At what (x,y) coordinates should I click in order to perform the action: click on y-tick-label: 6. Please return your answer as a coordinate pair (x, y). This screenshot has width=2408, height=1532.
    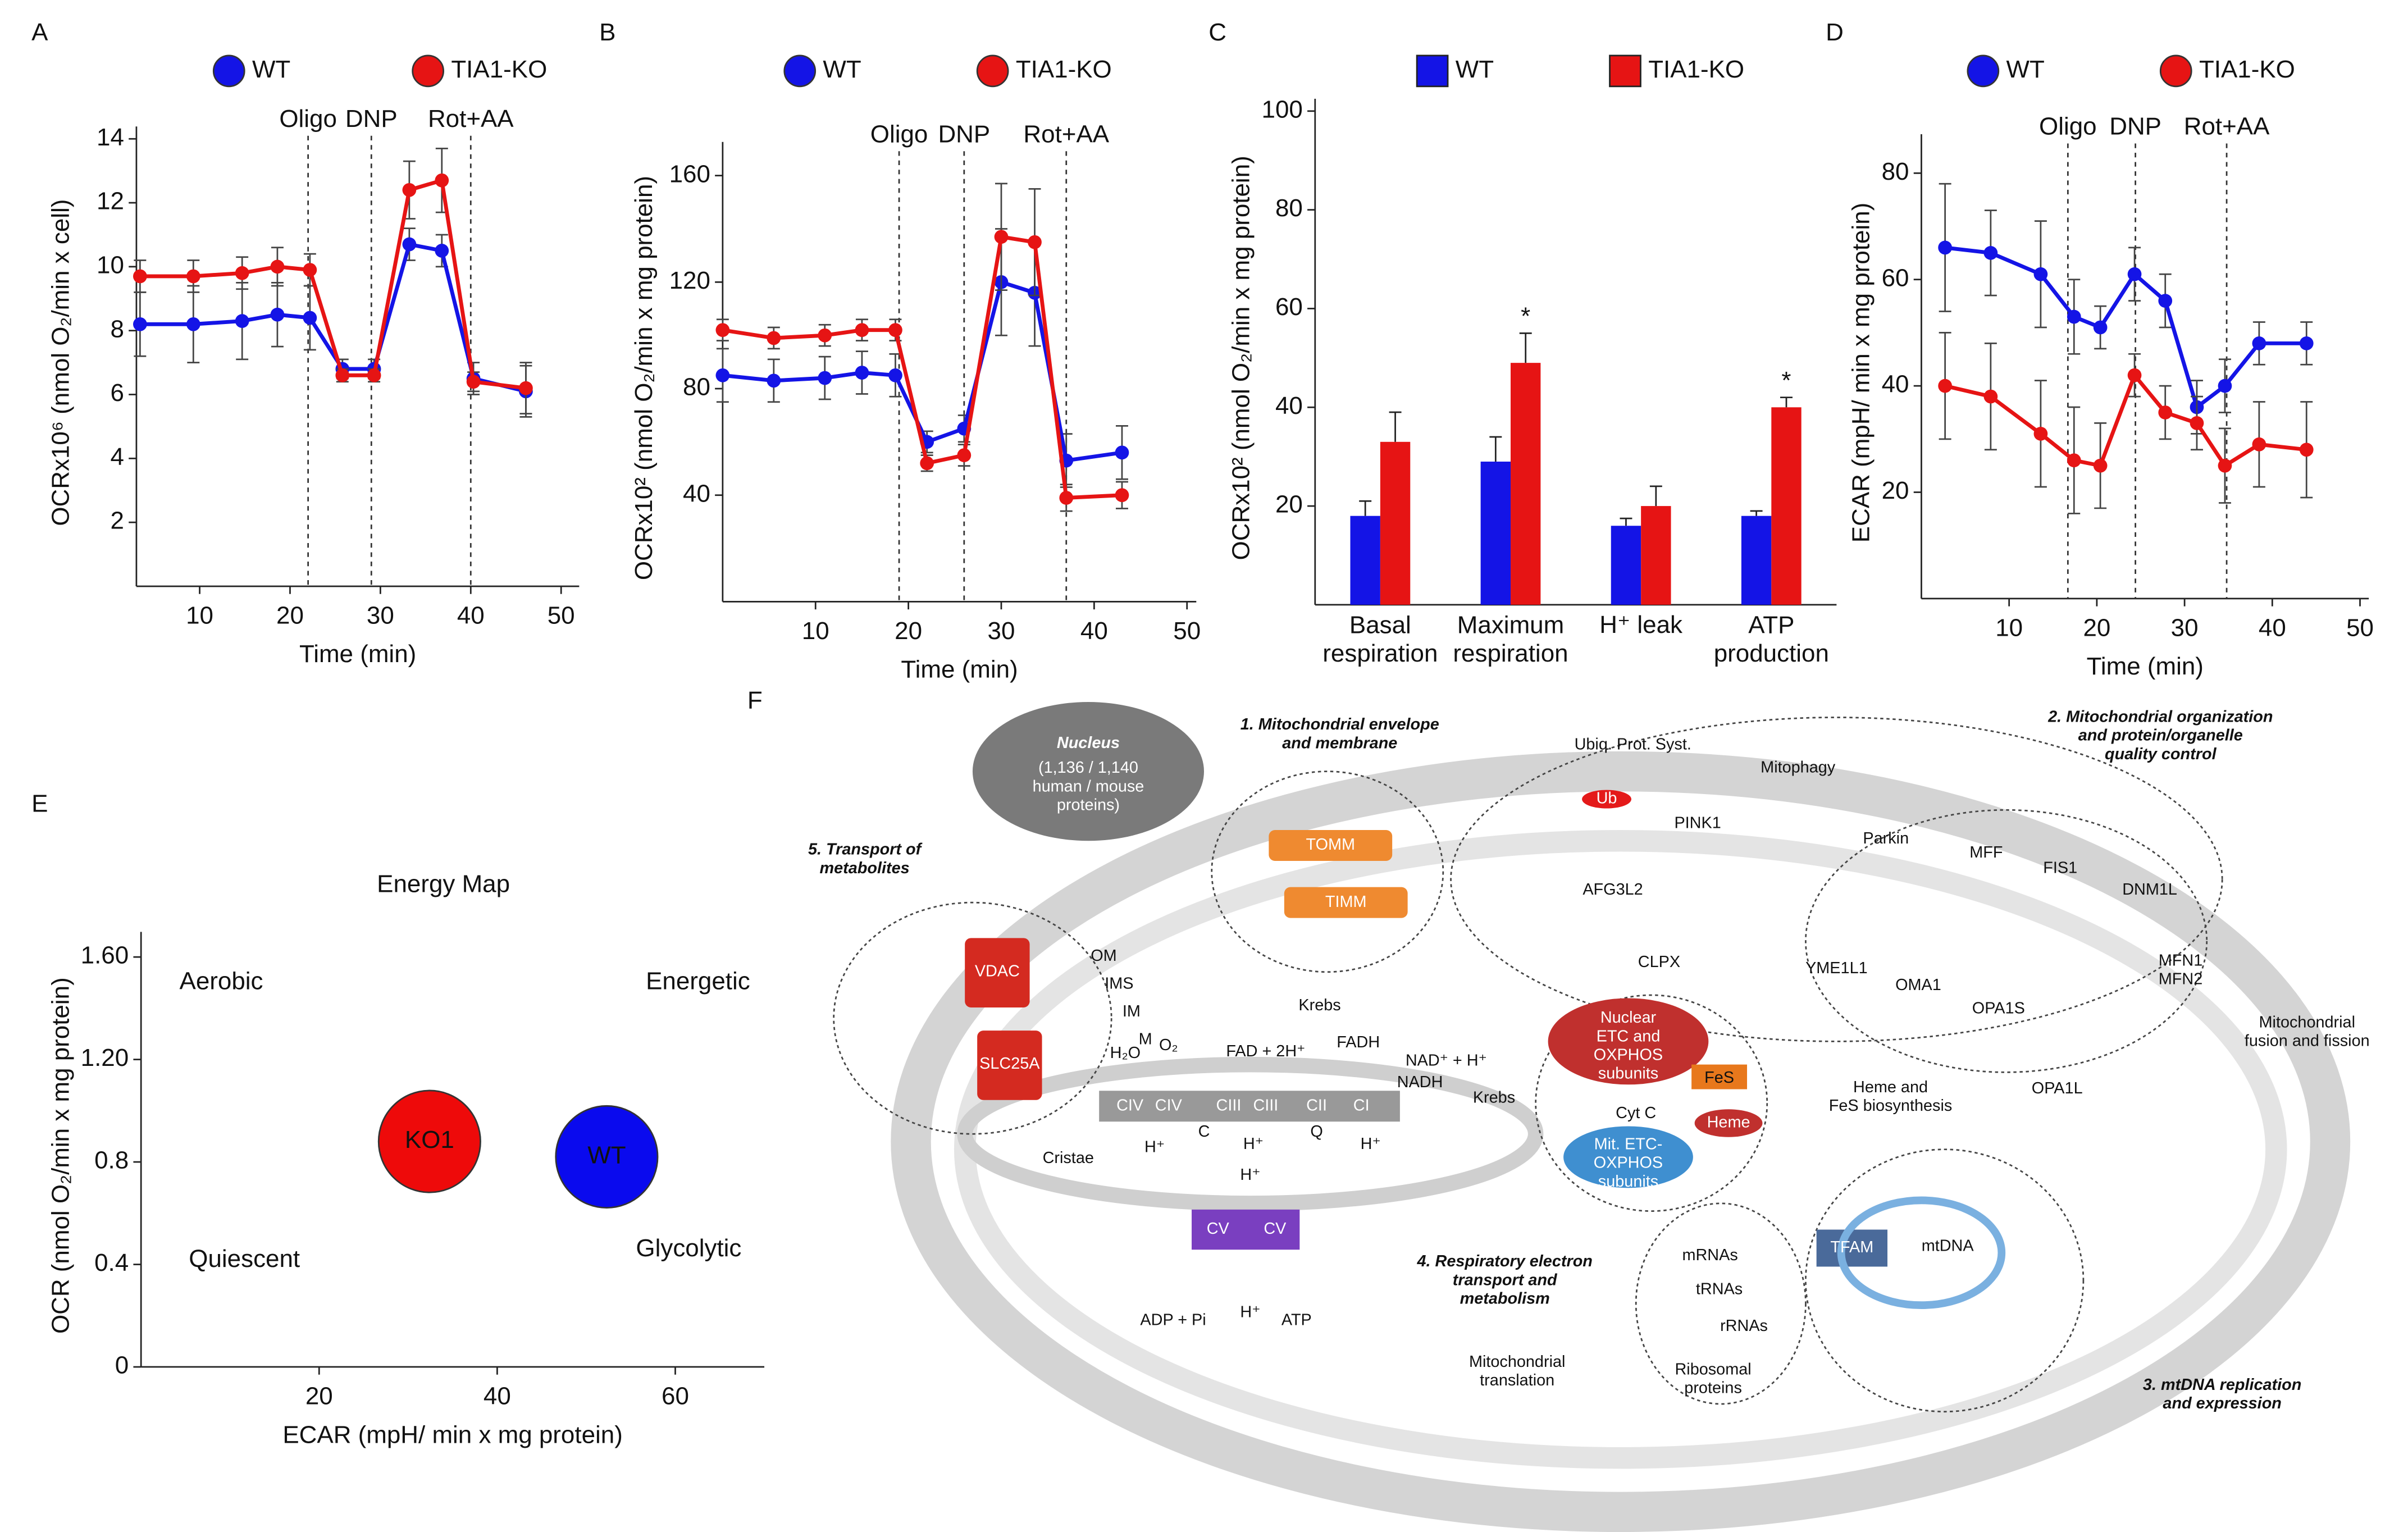
    Looking at the image, I should click on (117, 393).